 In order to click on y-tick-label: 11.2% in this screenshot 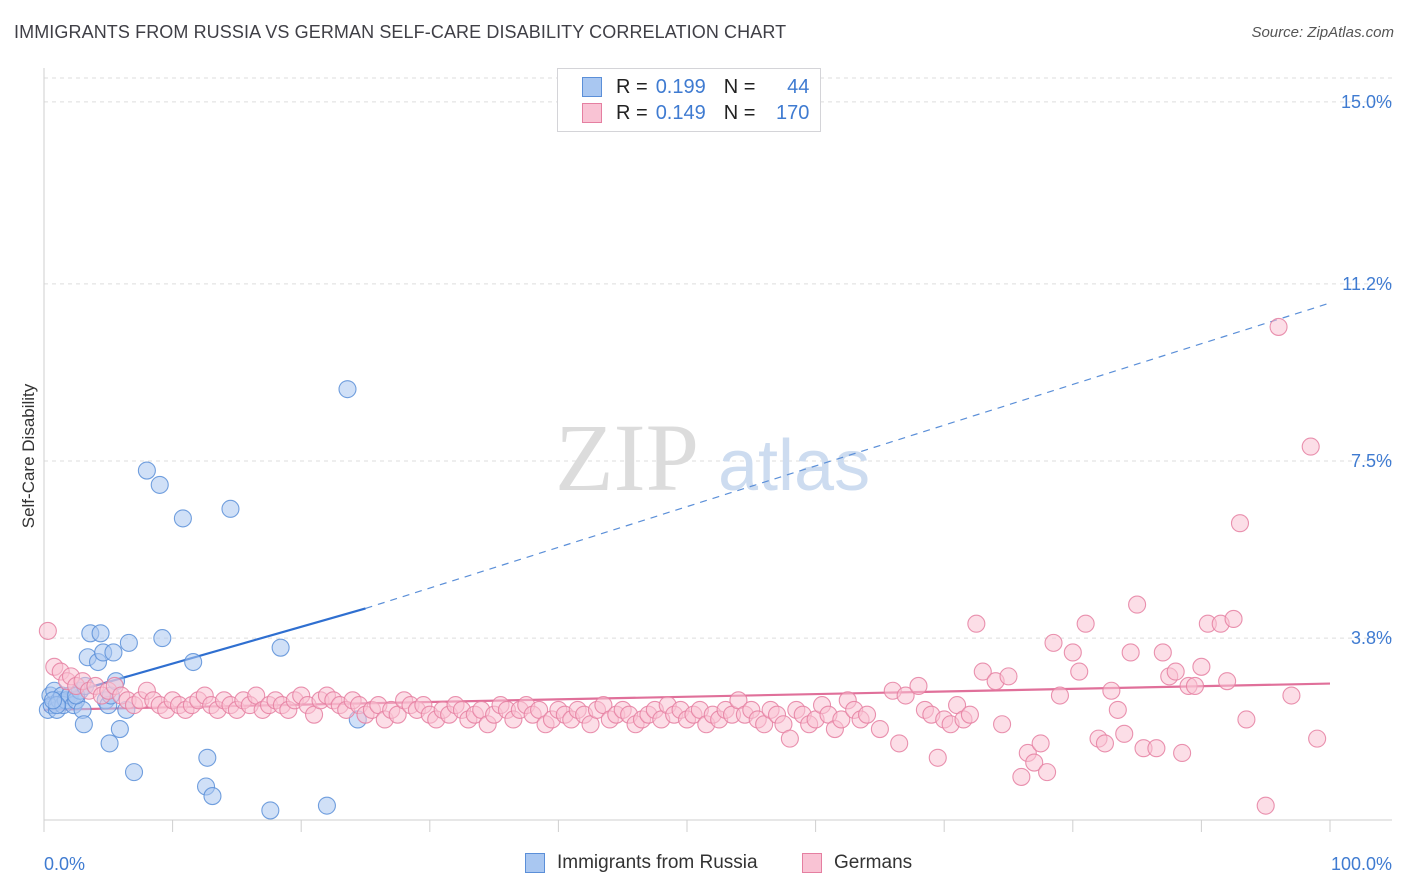, I will do `click(1367, 284)`.